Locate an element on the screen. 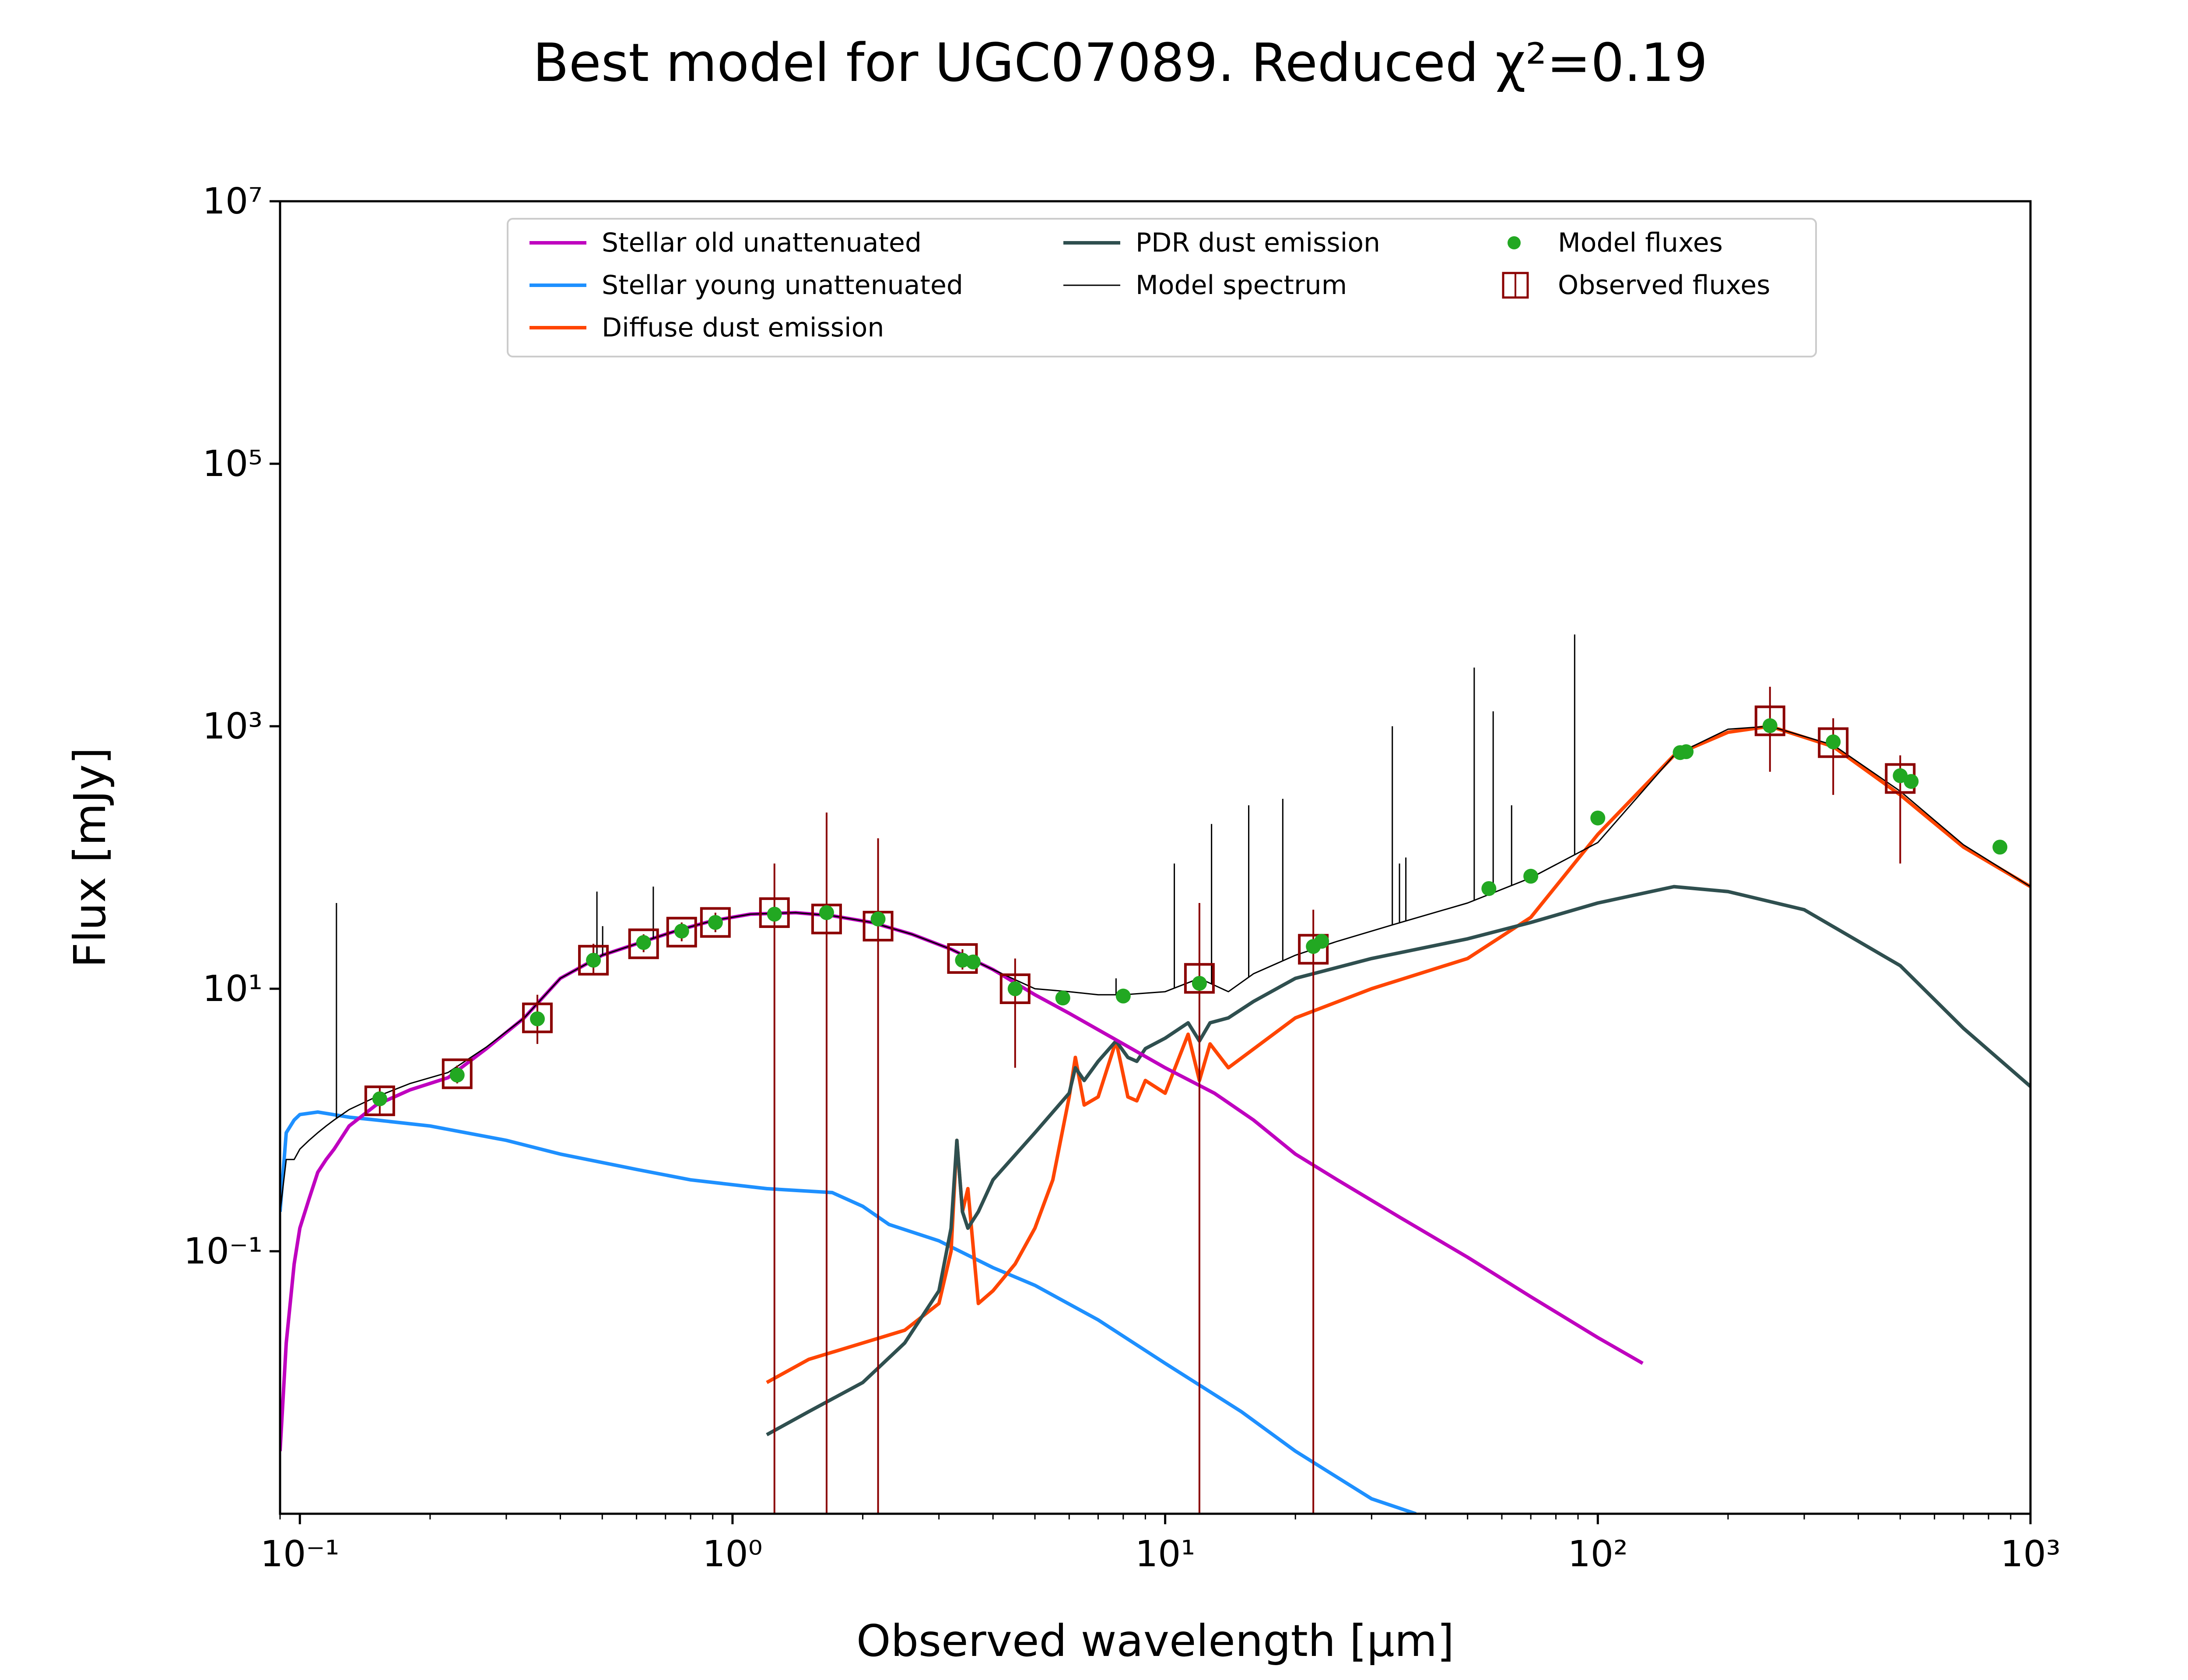 The image size is (2188, 1680). y-tick-label: 10³ is located at coordinates (233, 726).